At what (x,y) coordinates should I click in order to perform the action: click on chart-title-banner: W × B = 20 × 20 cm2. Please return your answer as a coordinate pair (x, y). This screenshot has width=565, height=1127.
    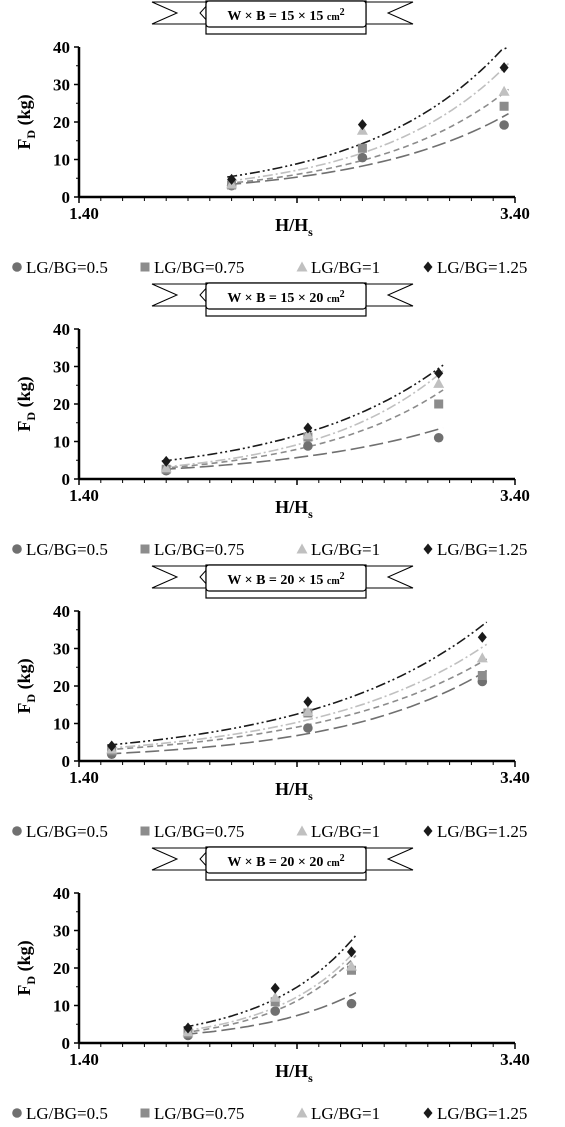
    Looking at the image, I should click on (282, 863).